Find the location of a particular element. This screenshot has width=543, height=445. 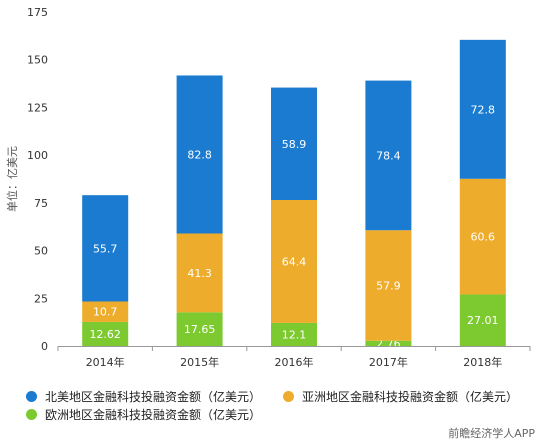

watermark: 前瞻经济学人APP is located at coordinates (491, 433).